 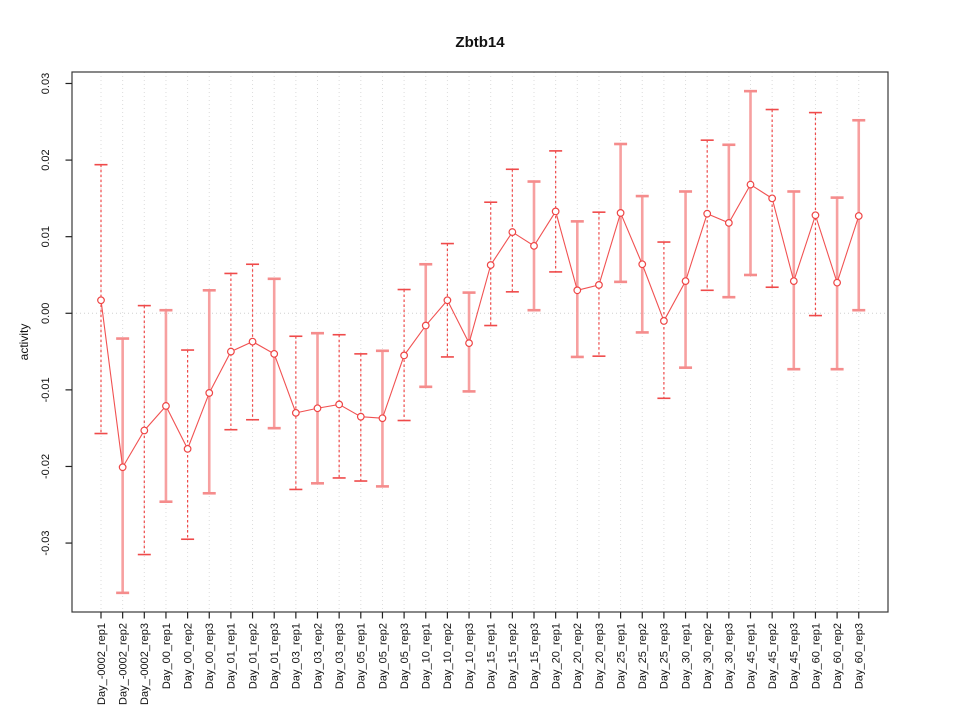 What do you see at coordinates (46, 466) in the screenshot?
I see `y-tick-label: -0.02` at bounding box center [46, 466].